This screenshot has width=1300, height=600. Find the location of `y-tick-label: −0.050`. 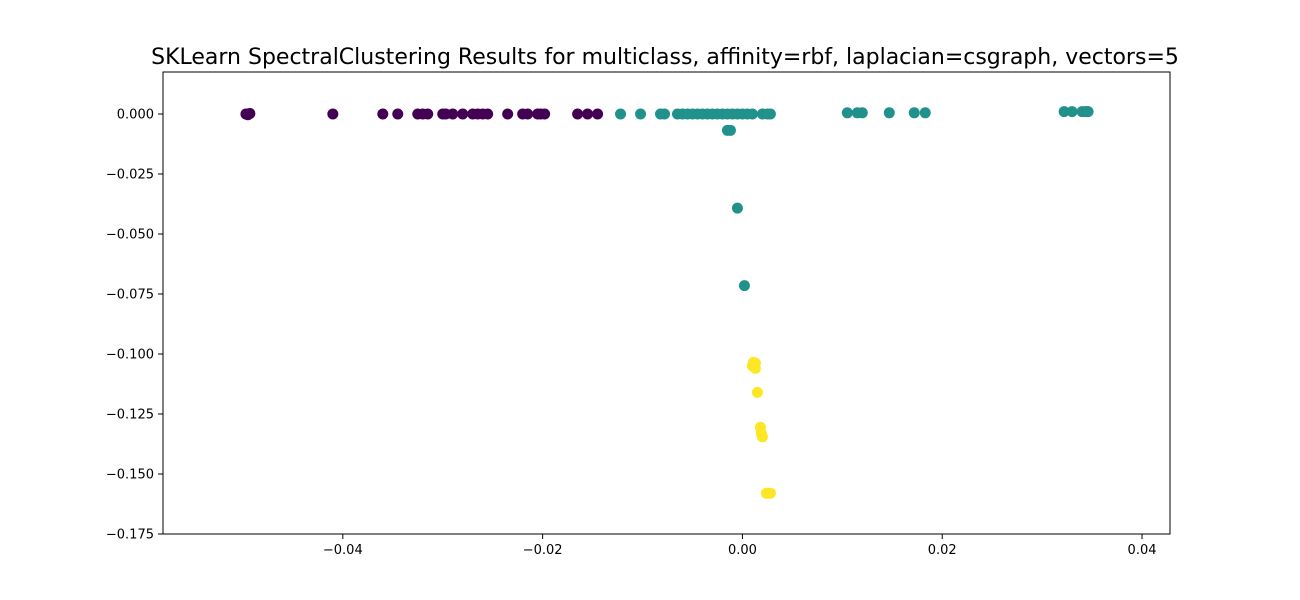

y-tick-label: −0.050 is located at coordinates (130, 235).